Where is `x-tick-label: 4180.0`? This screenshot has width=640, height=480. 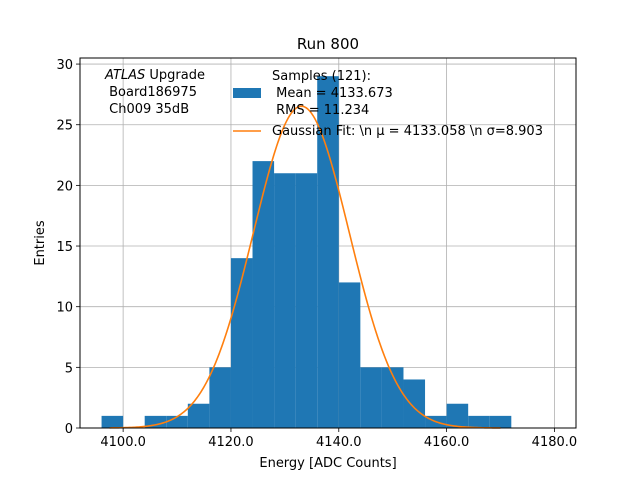 x-tick-label: 4180.0 is located at coordinates (555, 442).